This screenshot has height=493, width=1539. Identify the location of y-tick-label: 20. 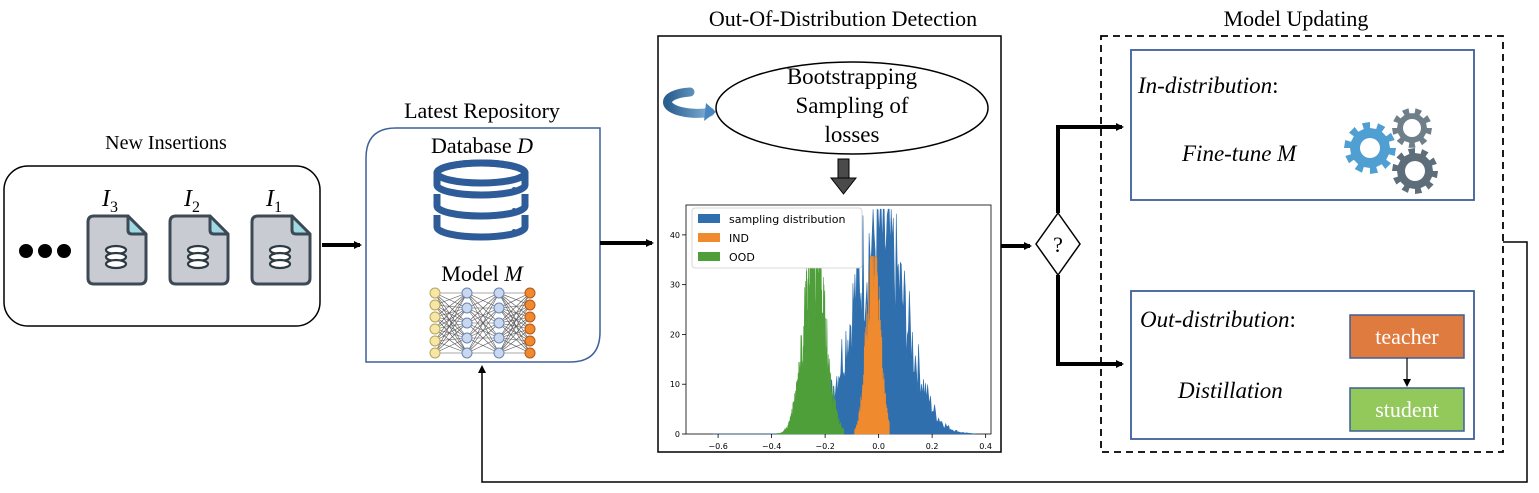
(675, 334).